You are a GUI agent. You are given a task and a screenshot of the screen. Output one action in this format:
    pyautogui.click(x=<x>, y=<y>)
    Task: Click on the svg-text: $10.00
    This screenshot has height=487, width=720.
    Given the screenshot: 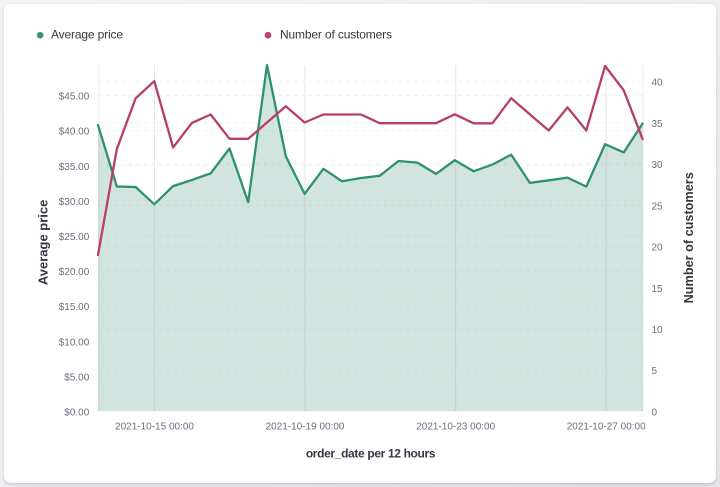 What is the action you would take?
    pyautogui.click(x=74, y=342)
    